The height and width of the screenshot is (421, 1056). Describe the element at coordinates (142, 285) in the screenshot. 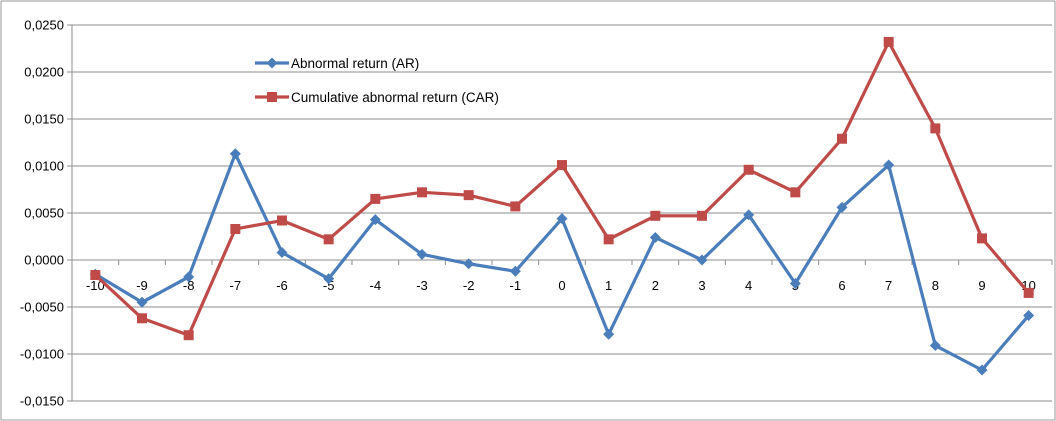

I see `x-tick-label: -9` at that location.